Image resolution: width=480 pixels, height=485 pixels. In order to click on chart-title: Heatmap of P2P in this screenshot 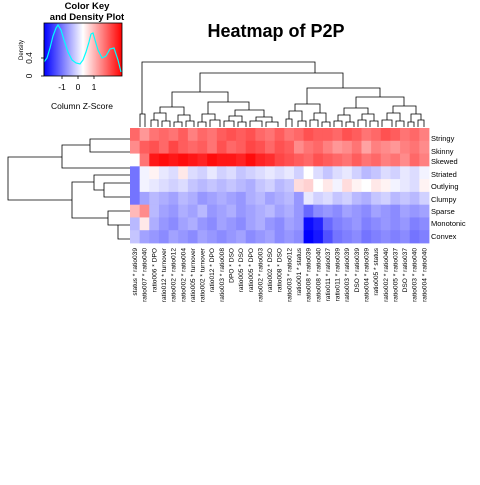, I will do `click(275, 31)`.